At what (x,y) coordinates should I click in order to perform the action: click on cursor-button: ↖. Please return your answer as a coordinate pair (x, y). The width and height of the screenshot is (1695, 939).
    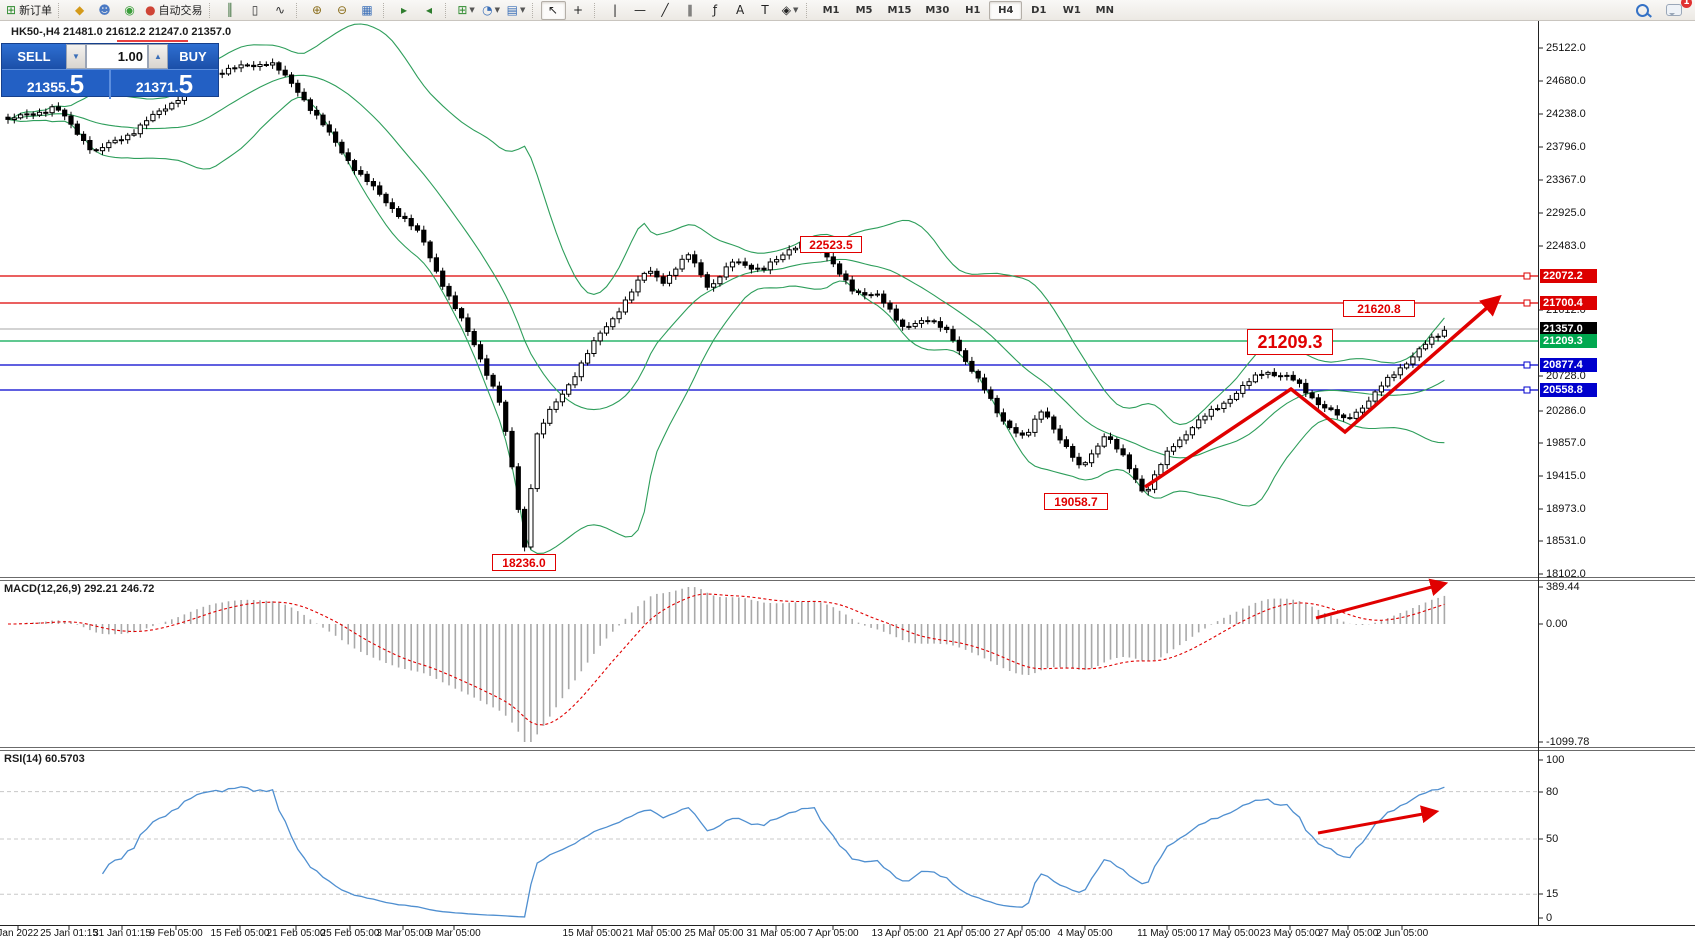
    Looking at the image, I should click on (553, 10).